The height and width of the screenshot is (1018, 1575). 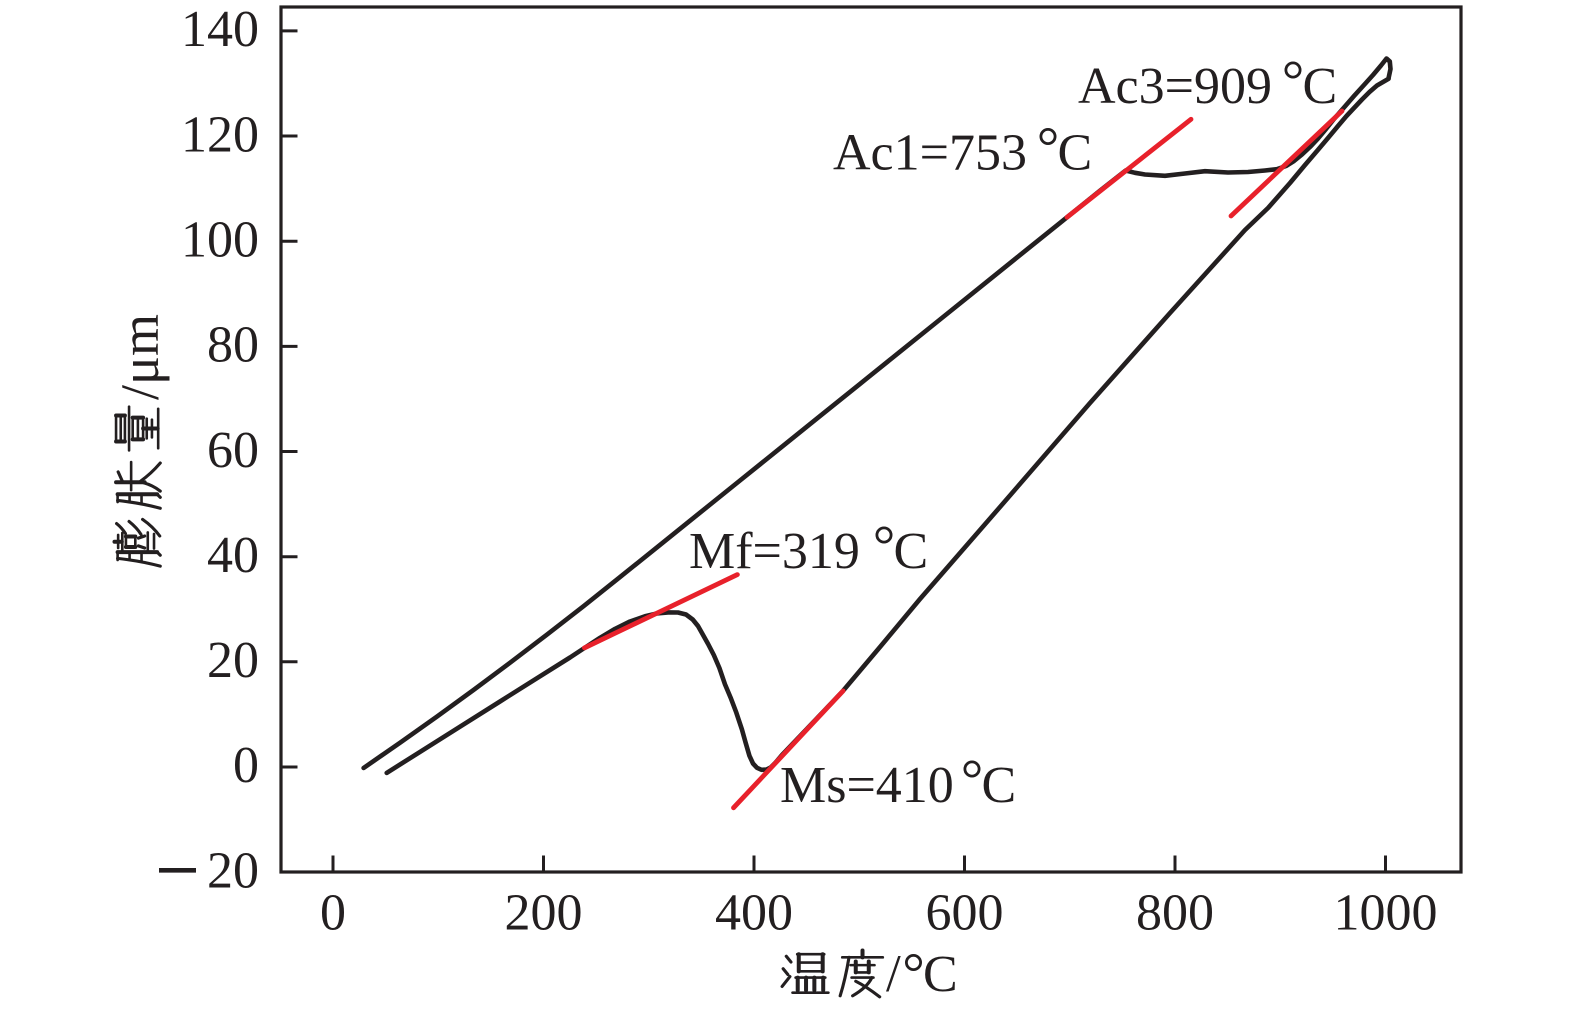 What do you see at coordinates (867, 785) in the screenshot?
I see `svg-text: Ms=410` at bounding box center [867, 785].